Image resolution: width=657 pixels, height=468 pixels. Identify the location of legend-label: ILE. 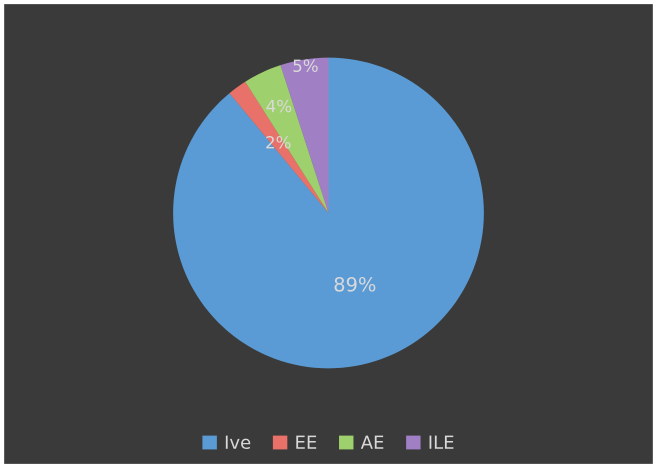
(442, 442).